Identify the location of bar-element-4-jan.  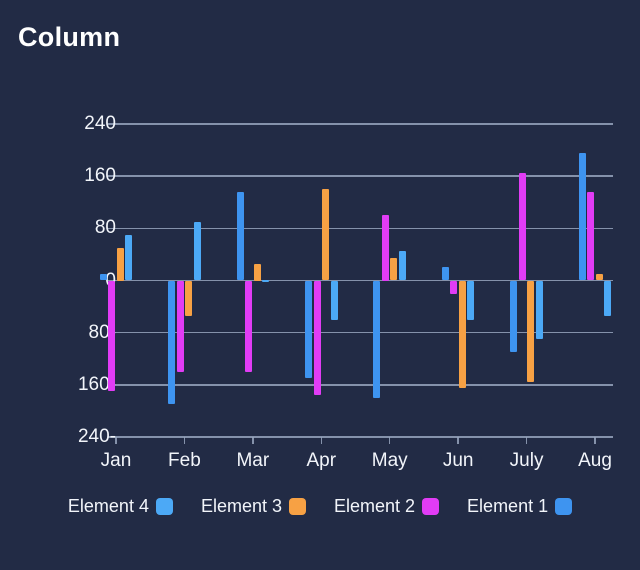
(129, 257).